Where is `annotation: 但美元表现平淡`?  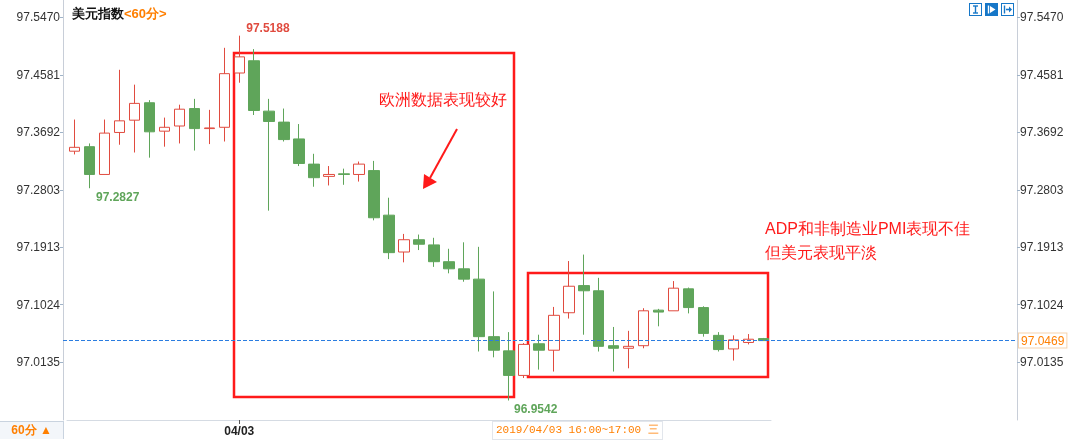 annotation: 但美元表现平淡 is located at coordinates (821, 252).